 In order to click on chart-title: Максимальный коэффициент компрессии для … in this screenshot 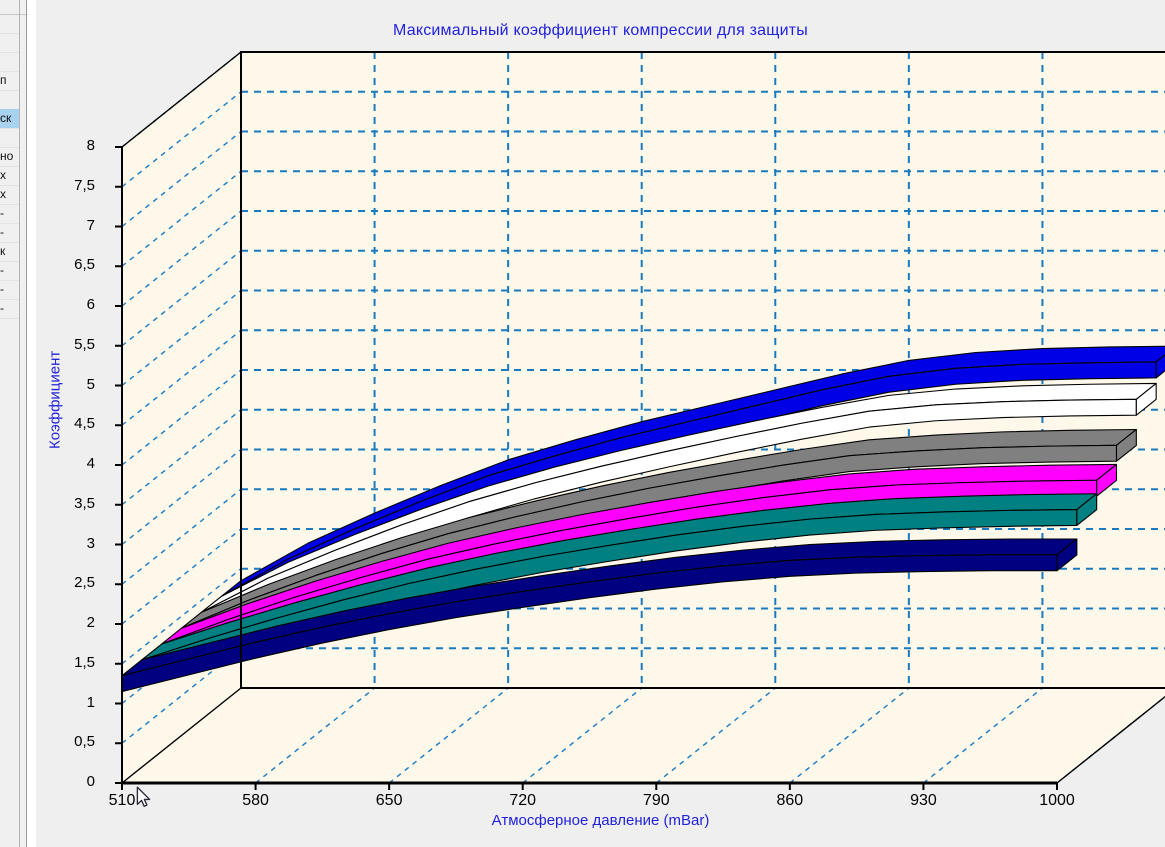, I will do `click(600, 30)`.